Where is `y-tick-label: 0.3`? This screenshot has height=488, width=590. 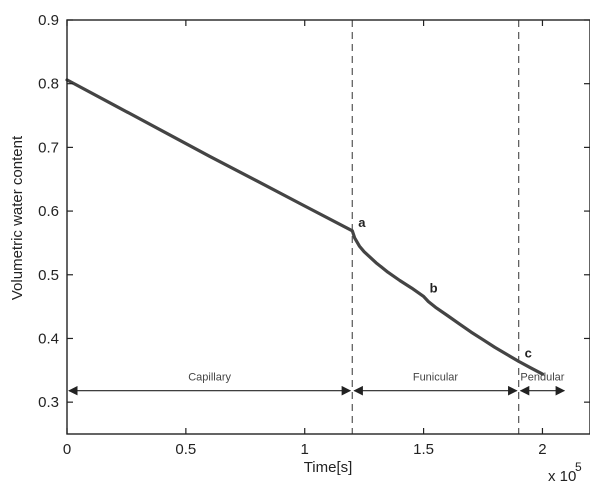 y-tick-label: 0.3 is located at coordinates (48, 402).